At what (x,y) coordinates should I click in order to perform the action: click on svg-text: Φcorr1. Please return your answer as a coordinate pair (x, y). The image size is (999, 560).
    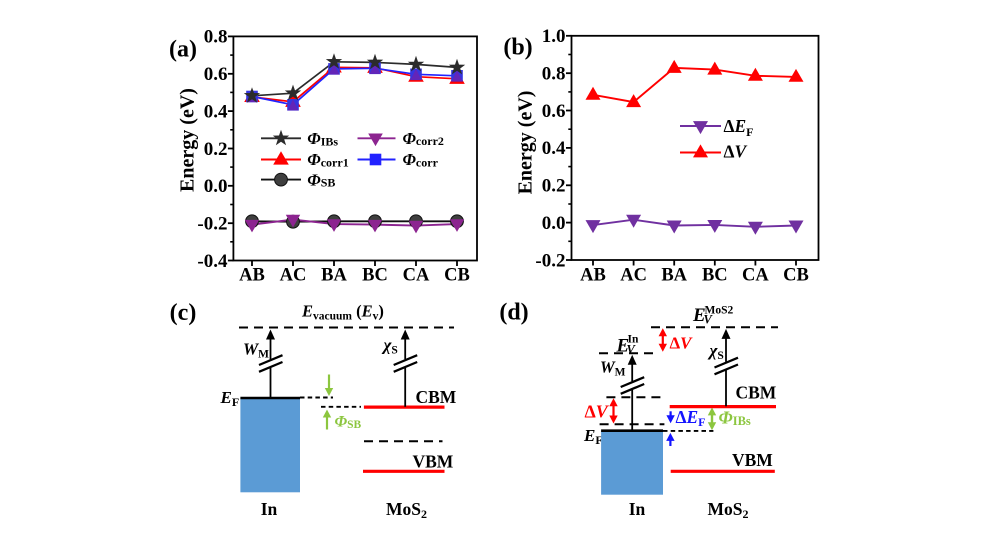
    Looking at the image, I should click on (327, 159).